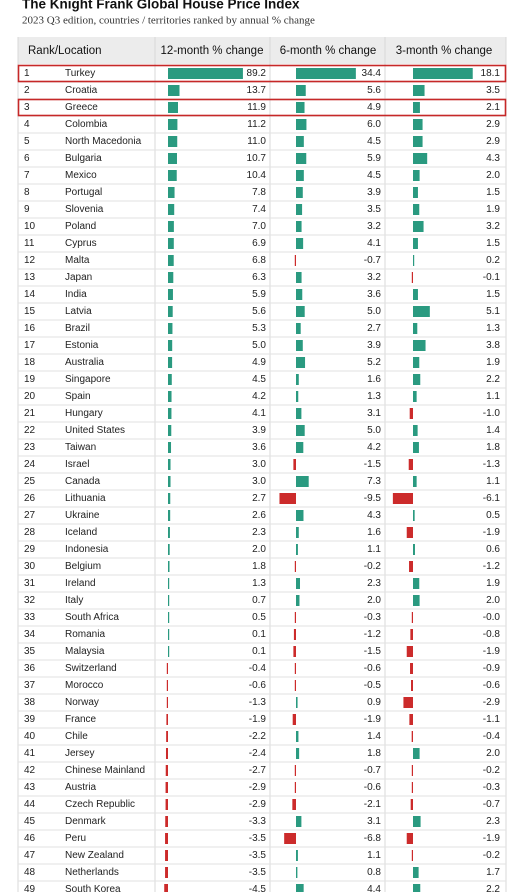 This screenshot has height=892, width=519. What do you see at coordinates (258, 821) in the screenshot?
I see `value: -3.3` at bounding box center [258, 821].